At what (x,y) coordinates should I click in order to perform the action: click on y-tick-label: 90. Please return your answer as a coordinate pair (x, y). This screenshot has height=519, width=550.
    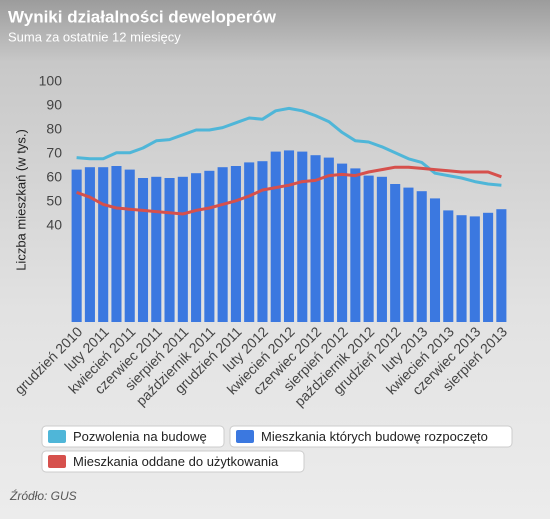
    Looking at the image, I should click on (54, 105).